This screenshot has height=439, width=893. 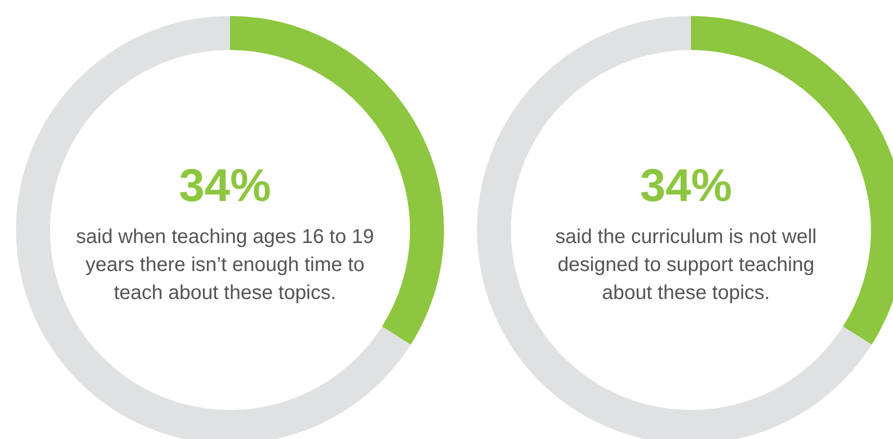 I want to click on text: said the curriculum is not well designed to support teaching about these topics., so click(x=686, y=265).